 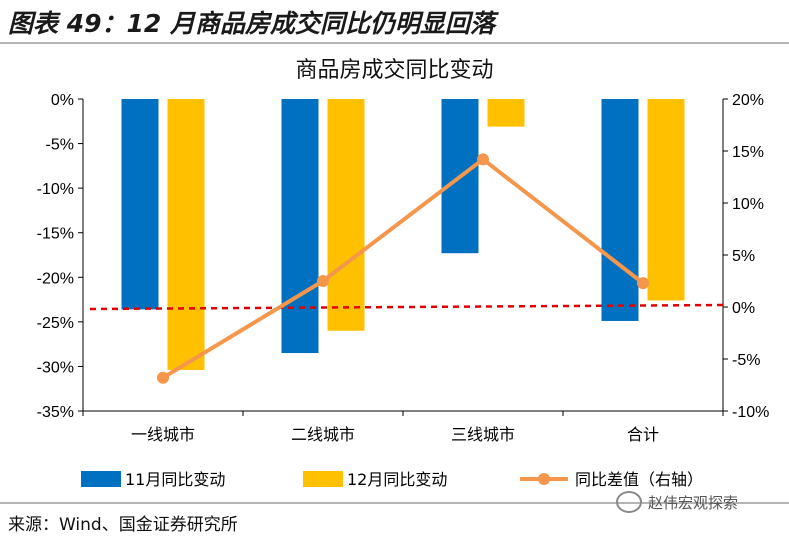 I want to click on right-tick-label: 15%, so click(x=748, y=152).